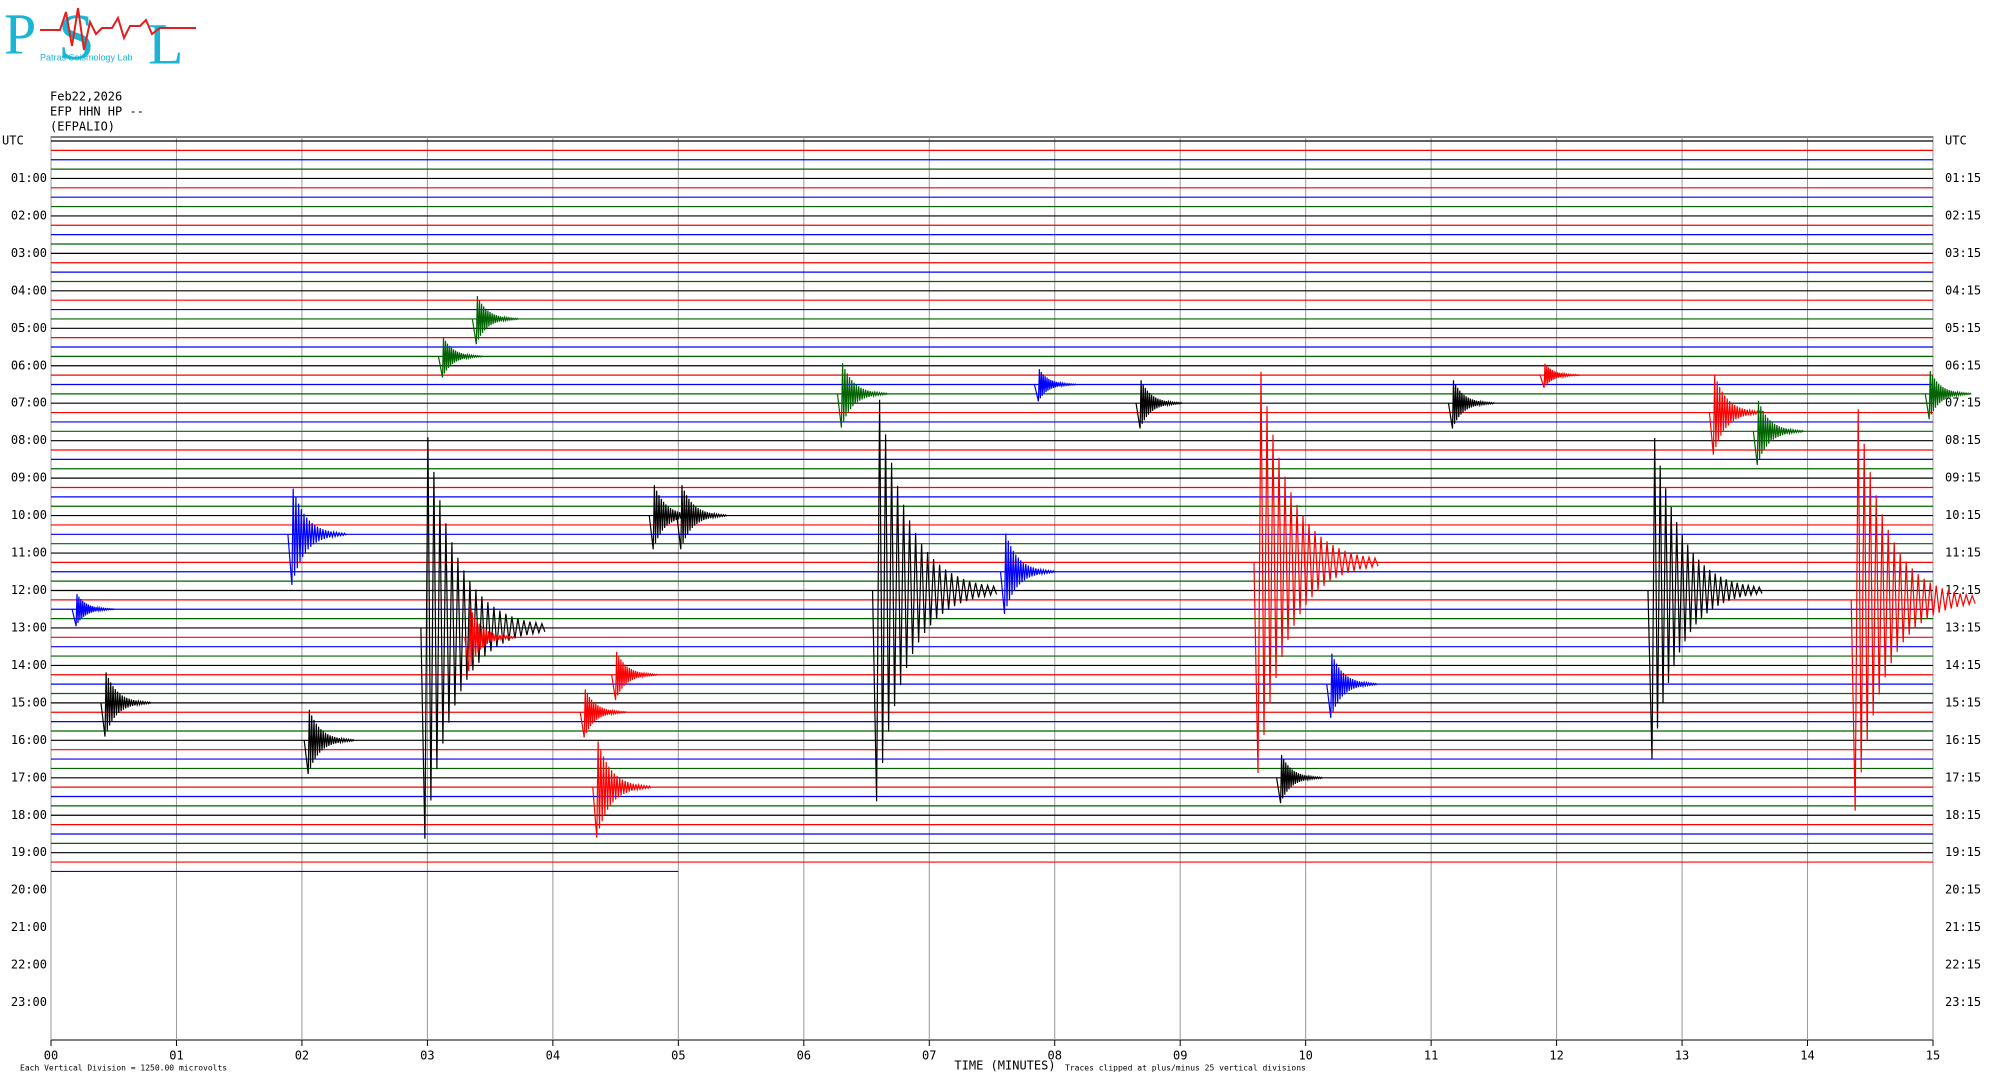 The image size is (2010, 1080). I want to click on time-label-right: UTC, so click(1956, 141).